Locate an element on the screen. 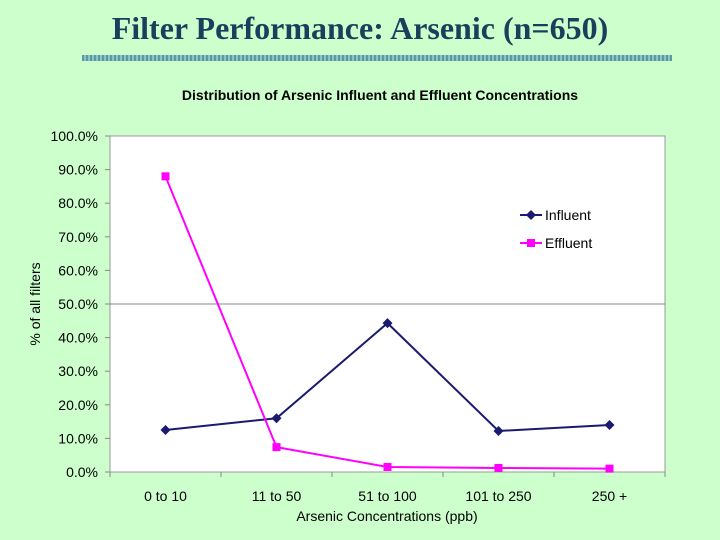 This screenshot has width=720, height=540. y-tick-label: 60.0% is located at coordinates (78, 270).